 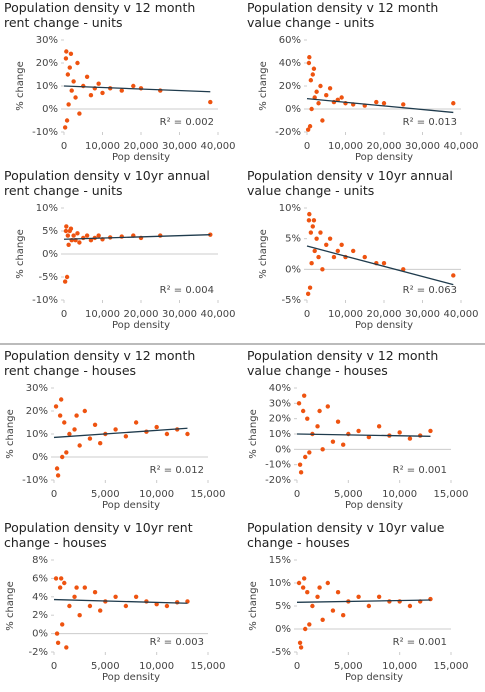 What do you see at coordinates (40, 615) in the screenshot?
I see `y-tick-label: 2%` at bounding box center [40, 615].